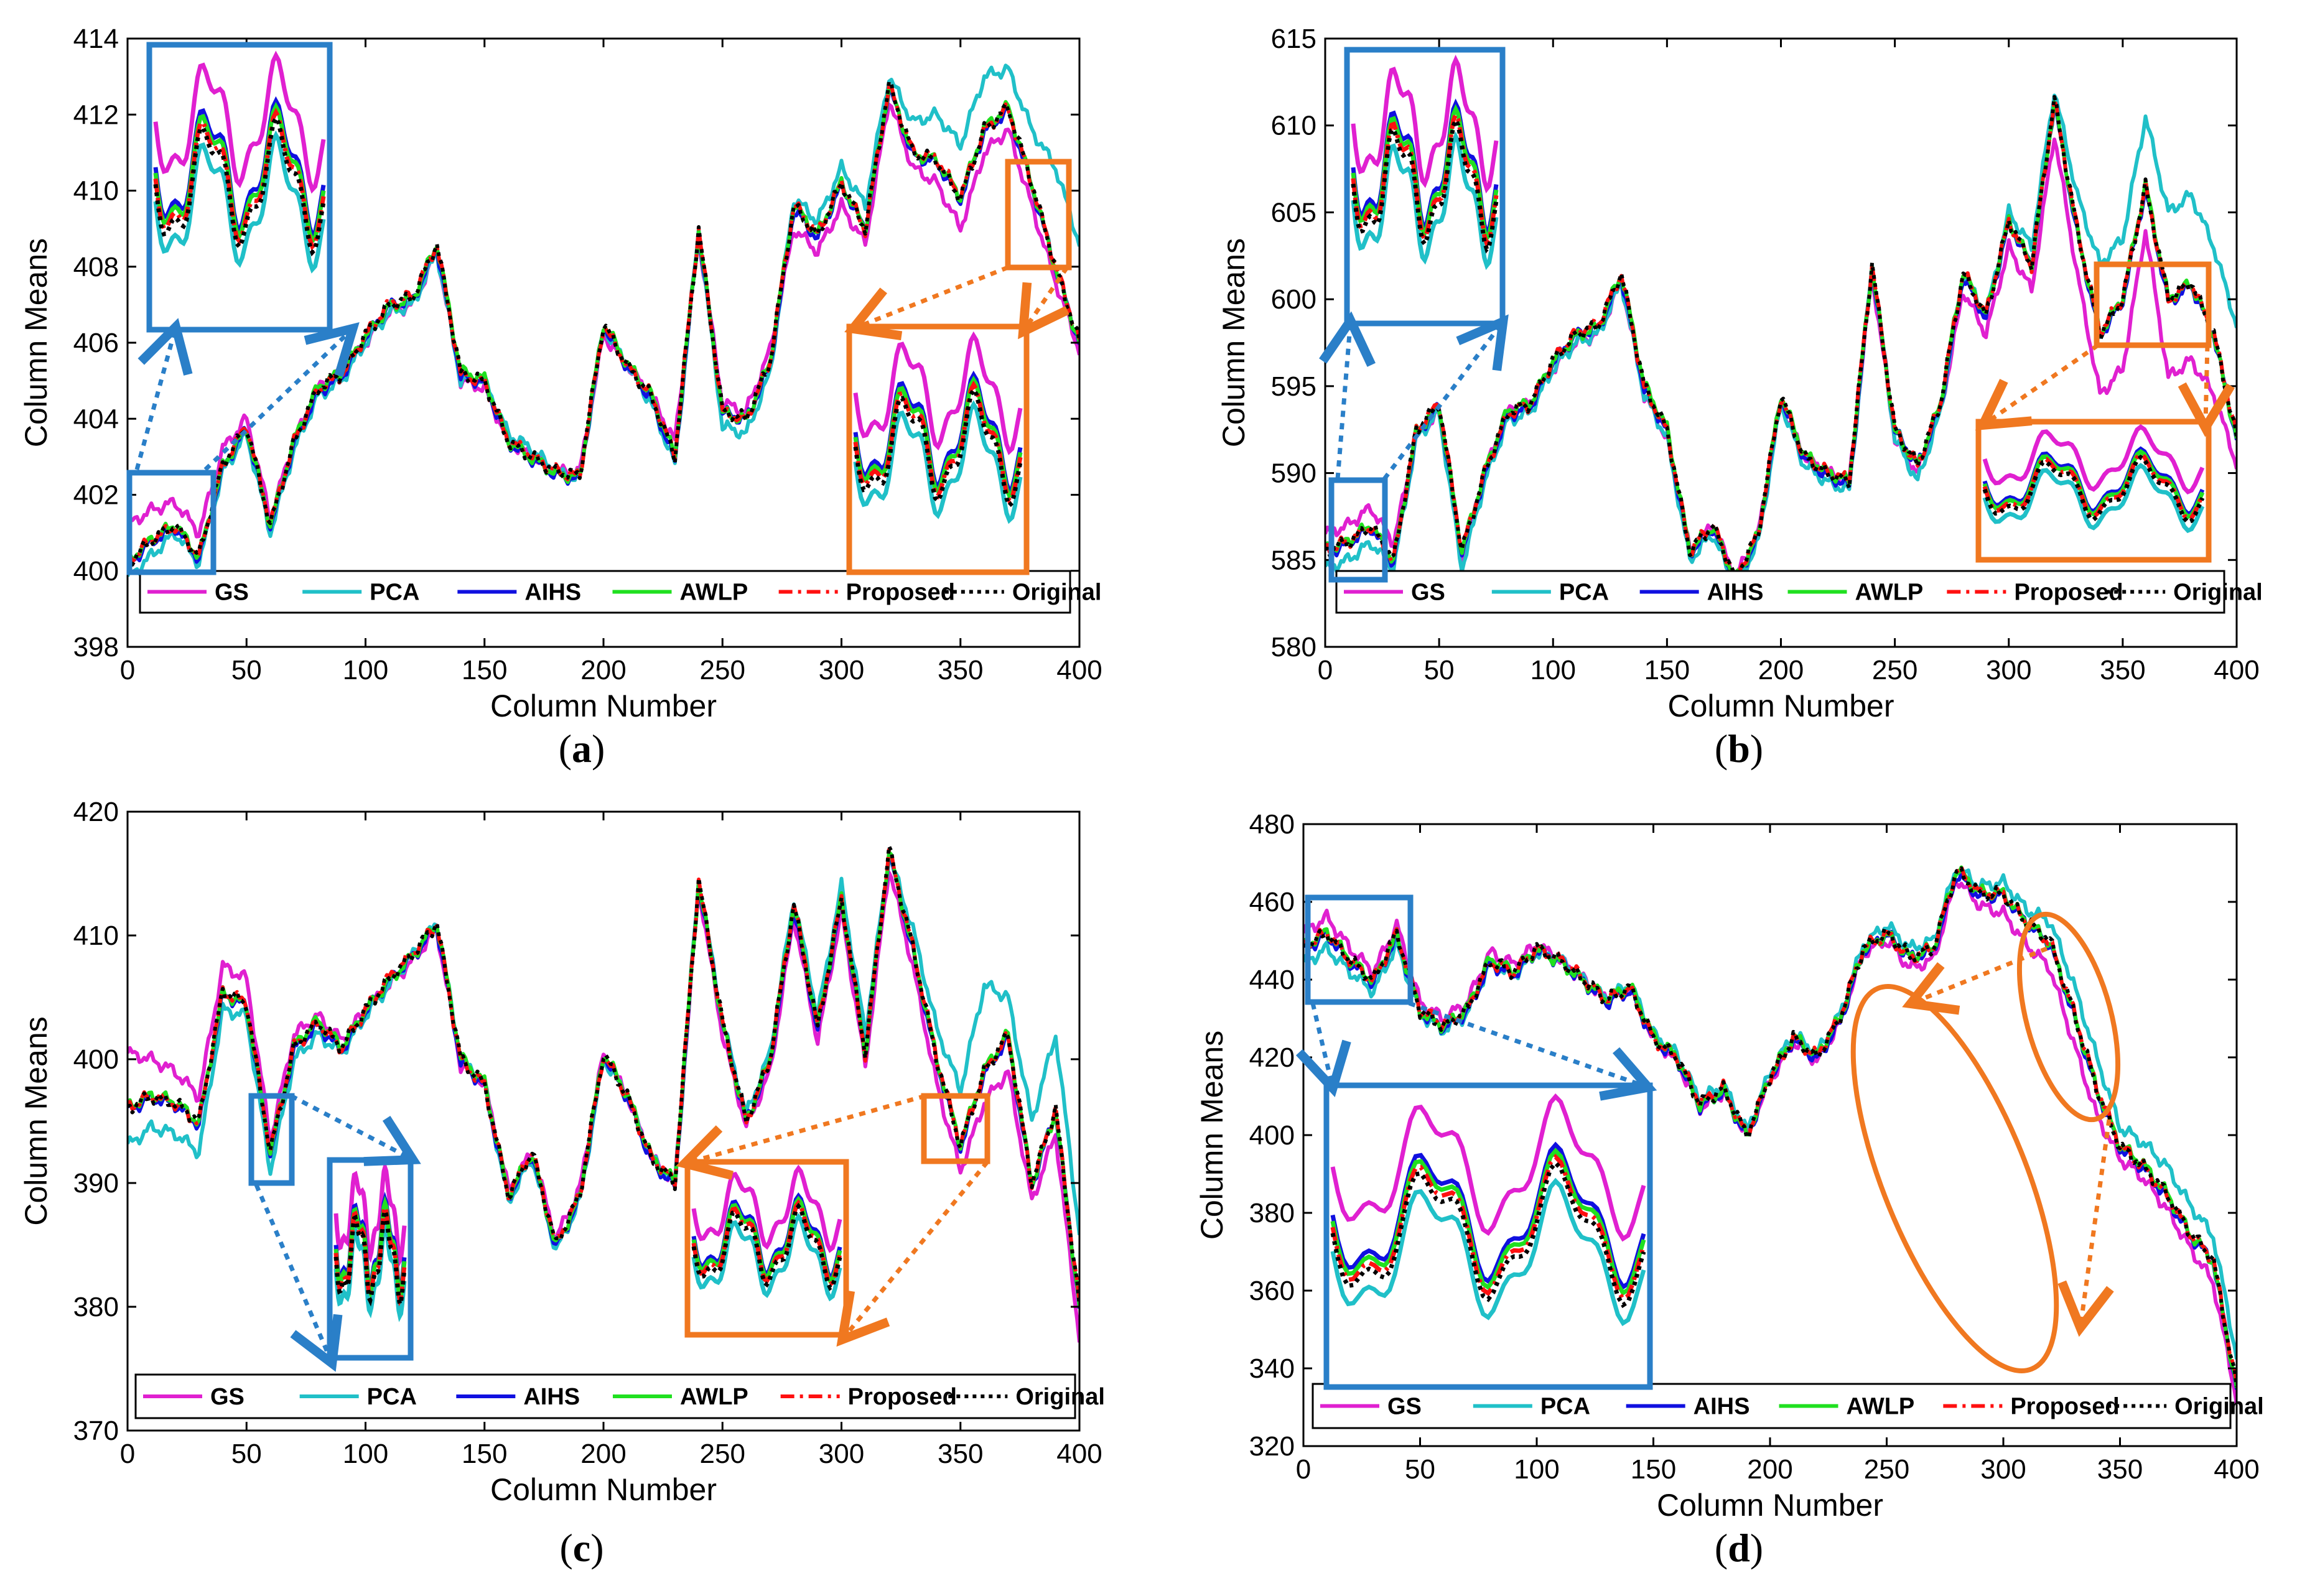 This screenshot has height=1596, width=2297. Describe the element at coordinates (582, 749) in the screenshot. I see `caption-letter: a` at that location.